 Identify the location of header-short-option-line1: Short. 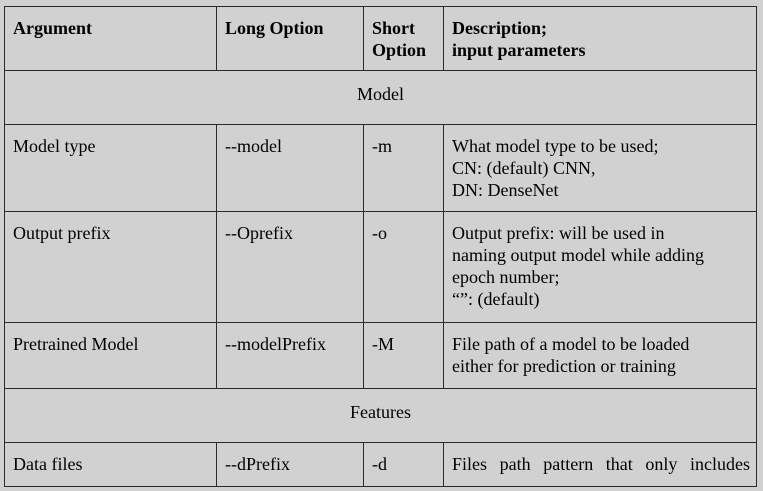
(394, 28).